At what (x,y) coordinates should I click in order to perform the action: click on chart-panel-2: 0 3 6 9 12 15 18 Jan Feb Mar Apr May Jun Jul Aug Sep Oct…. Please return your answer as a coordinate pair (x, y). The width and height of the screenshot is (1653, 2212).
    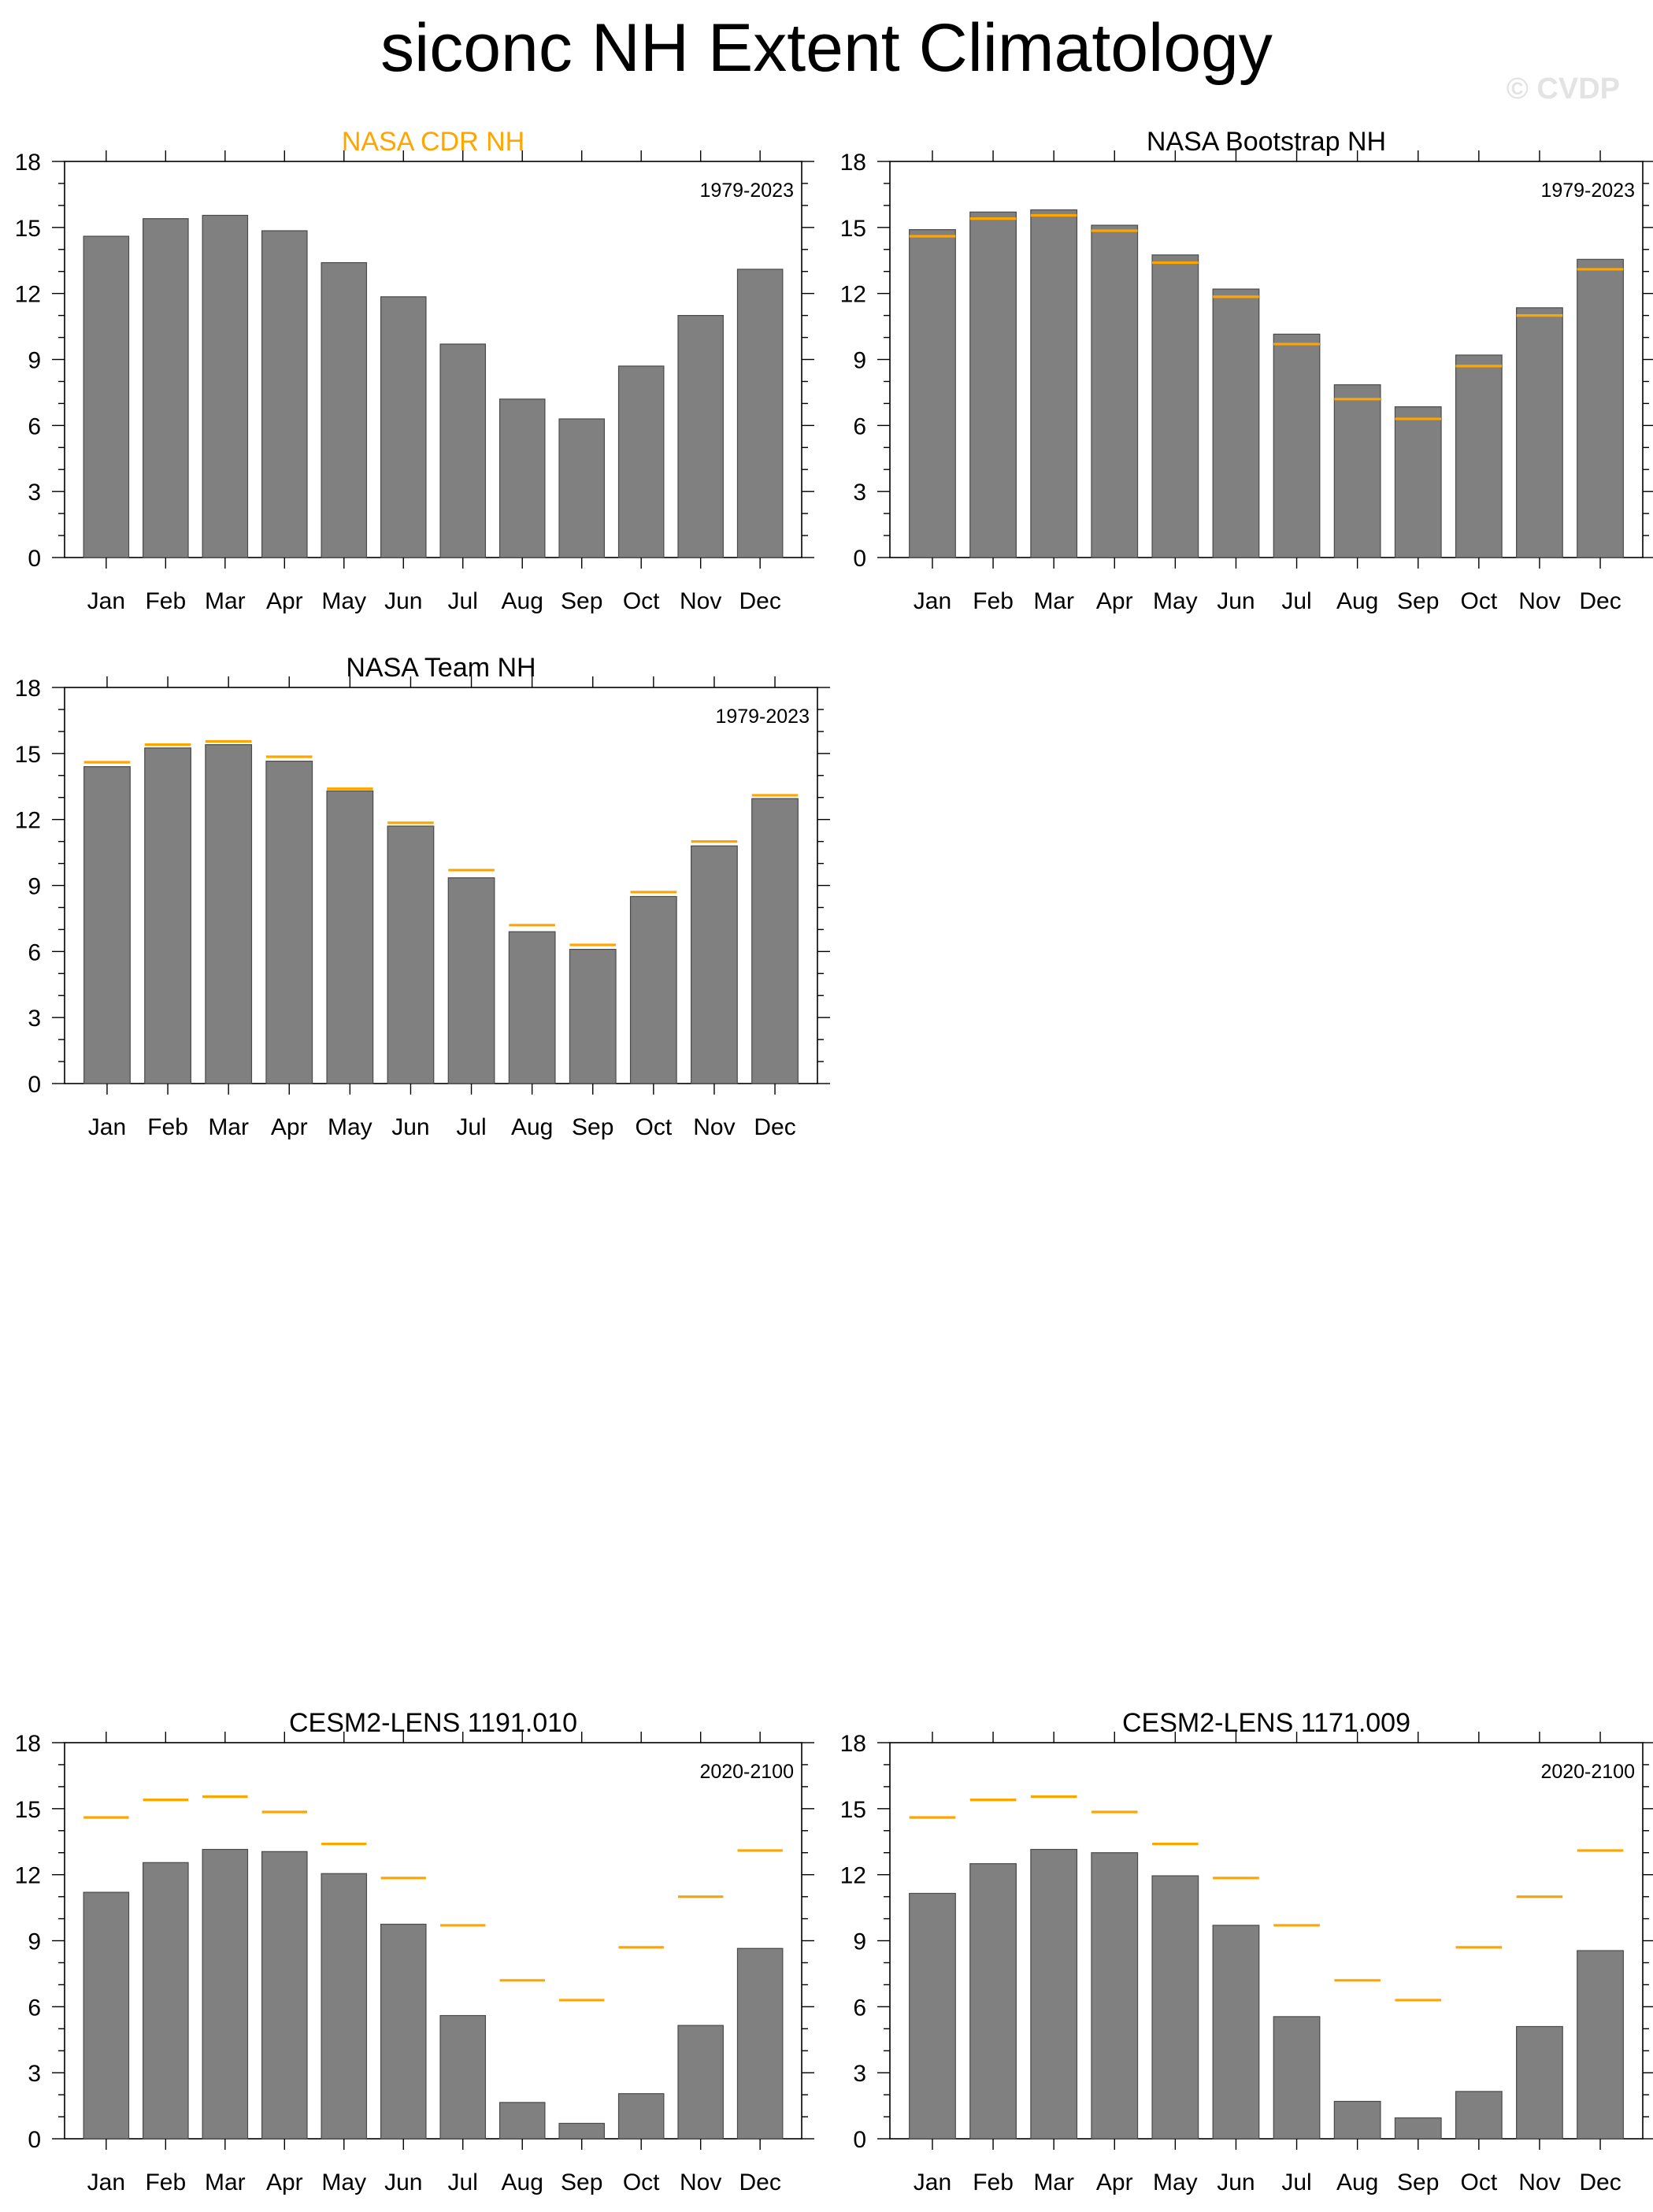
    Looking at the image, I should click on (1246, 371).